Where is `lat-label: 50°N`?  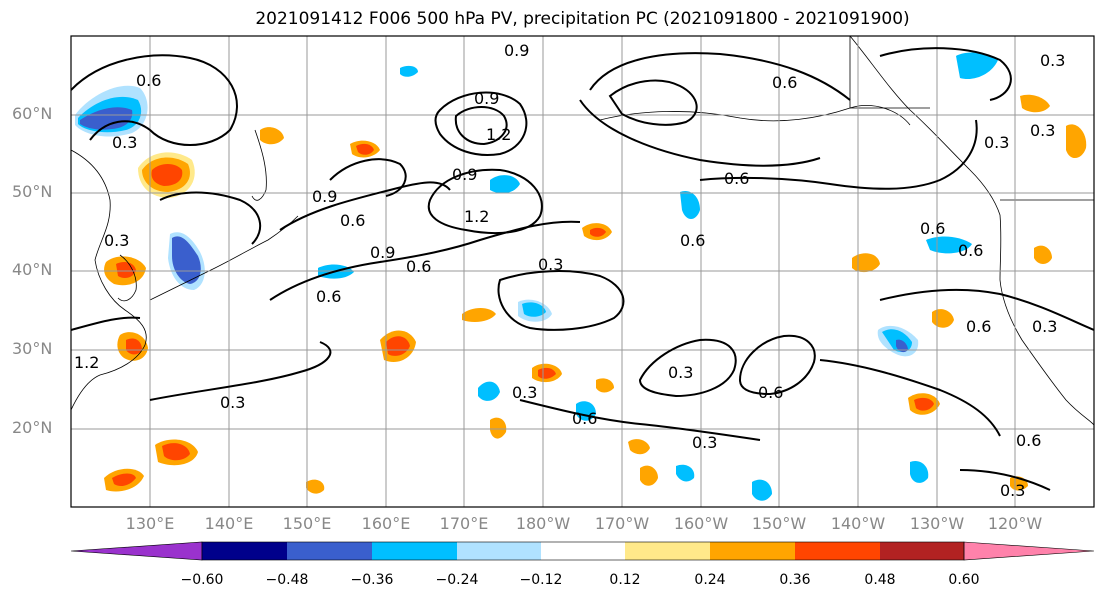
lat-label: 50°N is located at coordinates (32, 191).